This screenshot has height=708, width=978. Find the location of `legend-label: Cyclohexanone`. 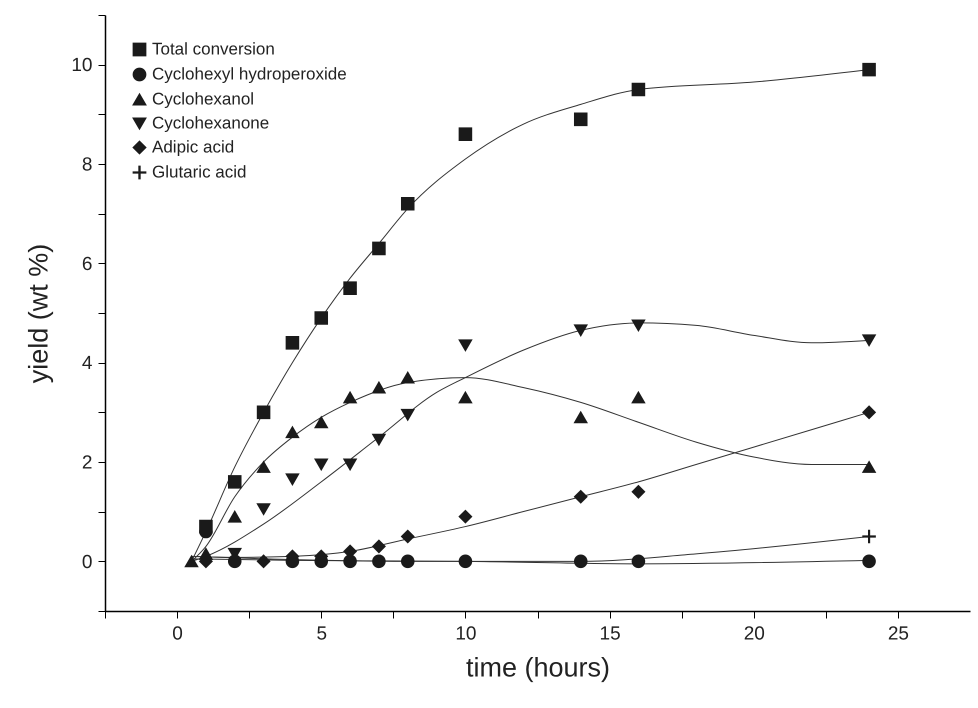

legend-label: Cyclohexanone is located at coordinates (211, 123).